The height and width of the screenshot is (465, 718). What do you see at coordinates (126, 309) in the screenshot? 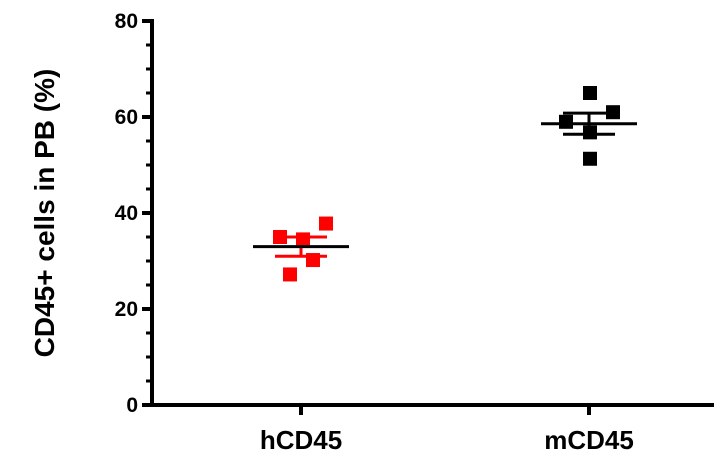
I see `y-tick-label: 20` at bounding box center [126, 309].